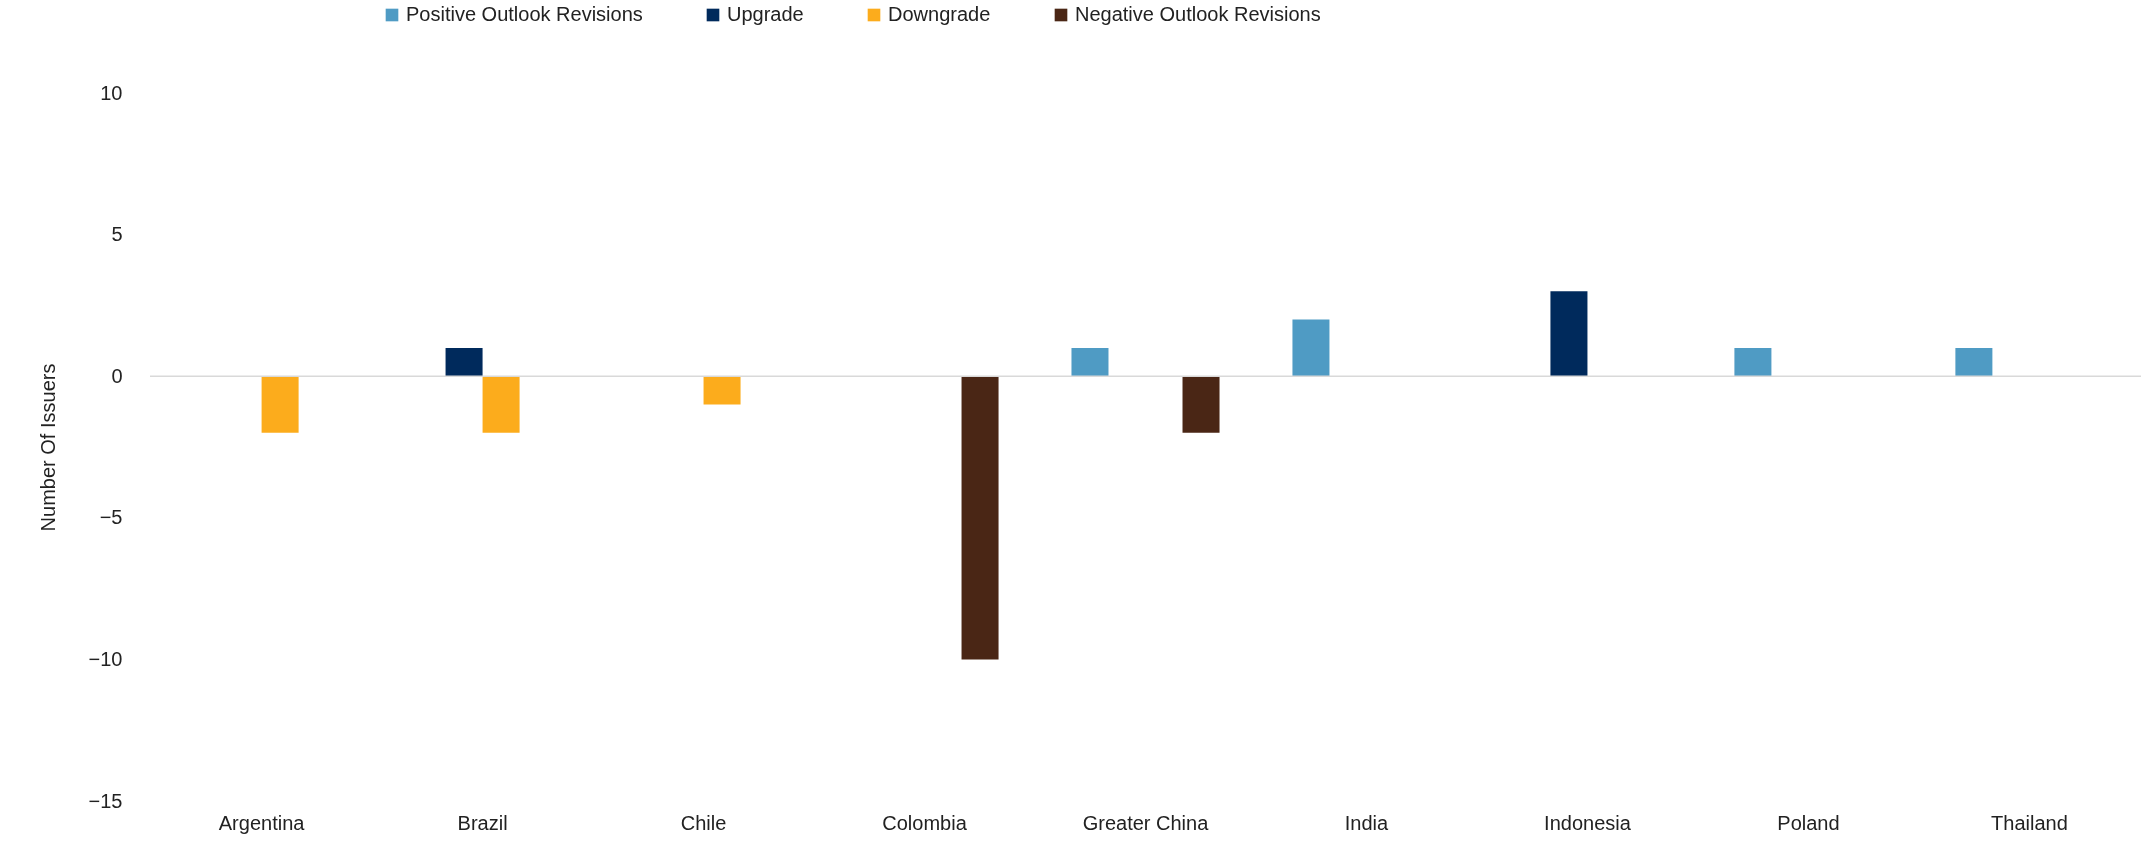 This screenshot has height=857, width=2141. I want to click on legend-label: Negative Outlook Revisions, so click(1198, 14).